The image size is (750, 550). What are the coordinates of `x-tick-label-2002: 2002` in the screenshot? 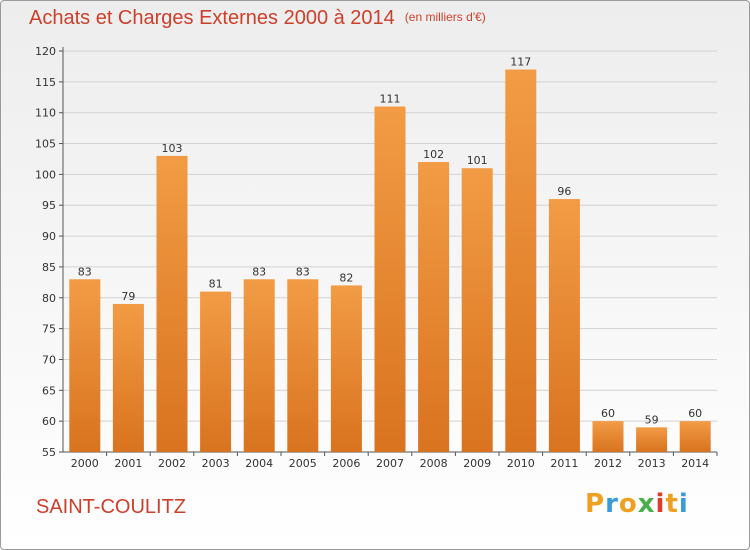 It's located at (172, 463).